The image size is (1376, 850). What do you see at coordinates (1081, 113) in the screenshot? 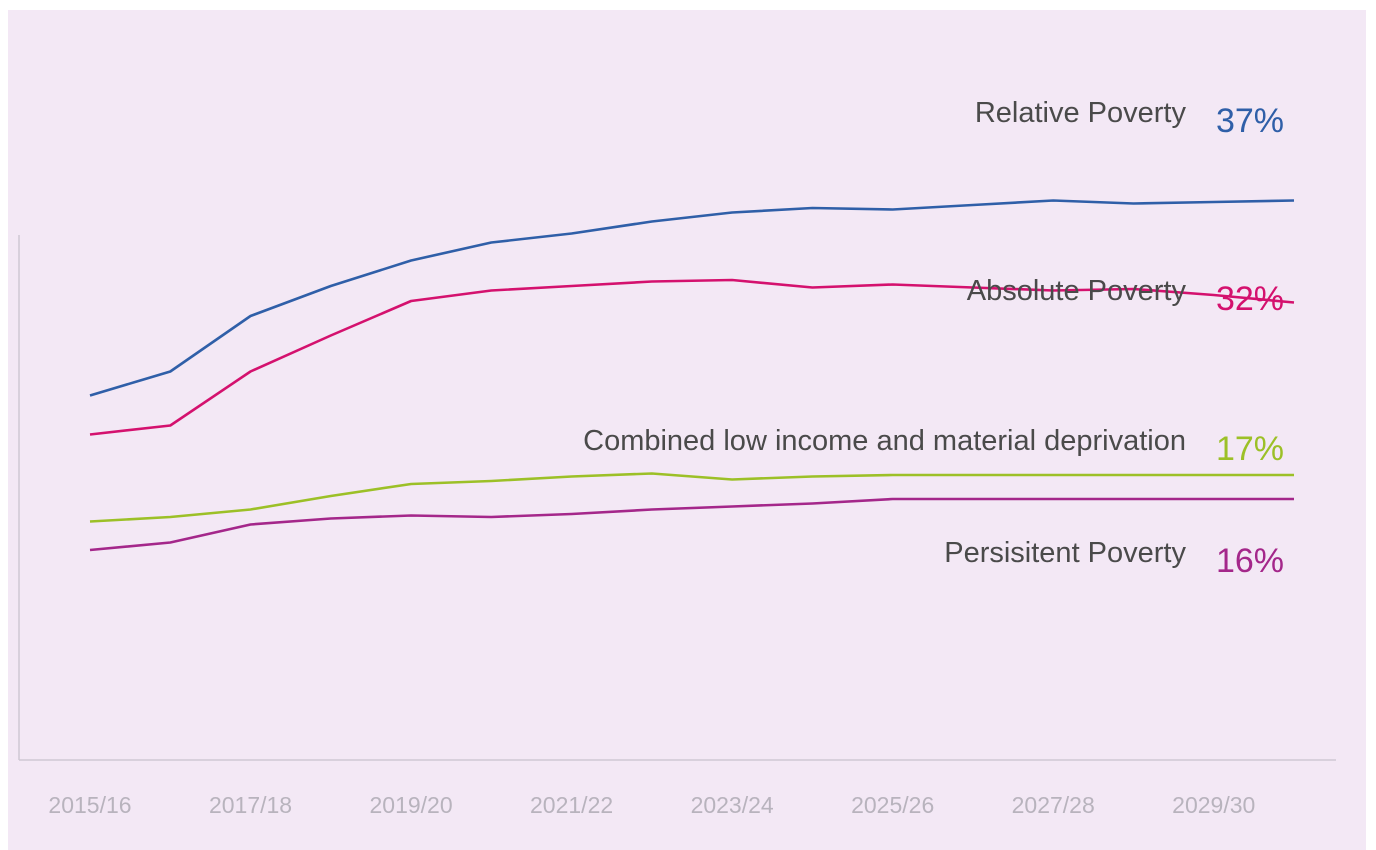
I see `series-label-relative-poverty: Relative Poverty` at bounding box center [1081, 113].